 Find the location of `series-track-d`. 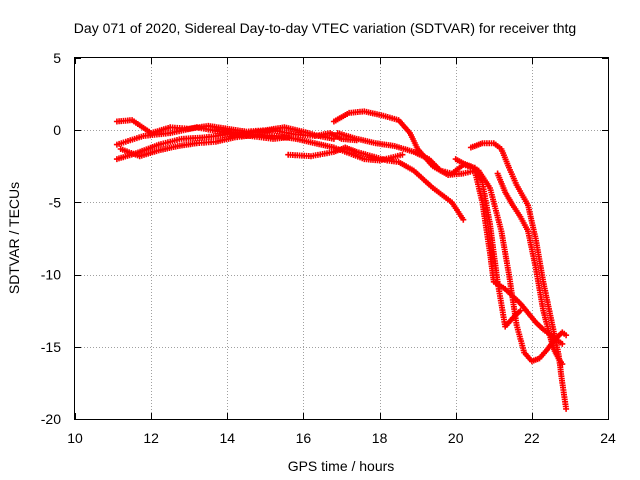

series-track-d is located at coordinates (236, 136).